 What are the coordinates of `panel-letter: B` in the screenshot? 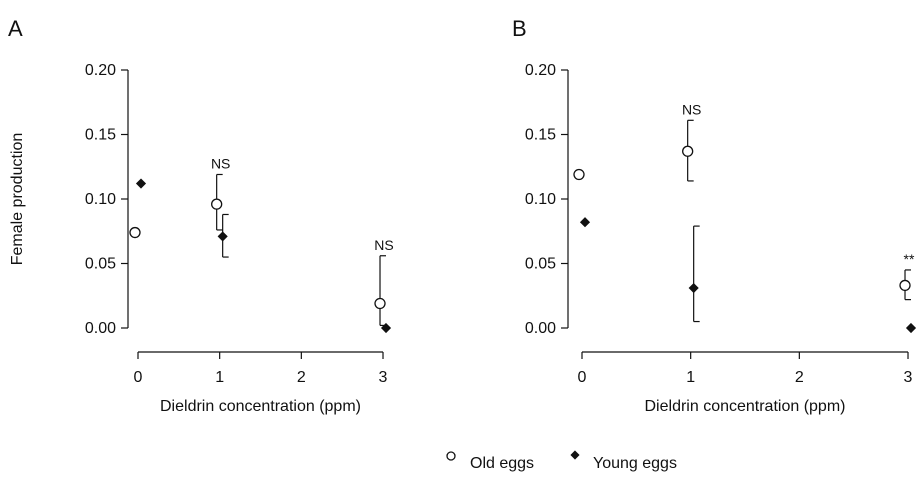 It's located at (519, 28).